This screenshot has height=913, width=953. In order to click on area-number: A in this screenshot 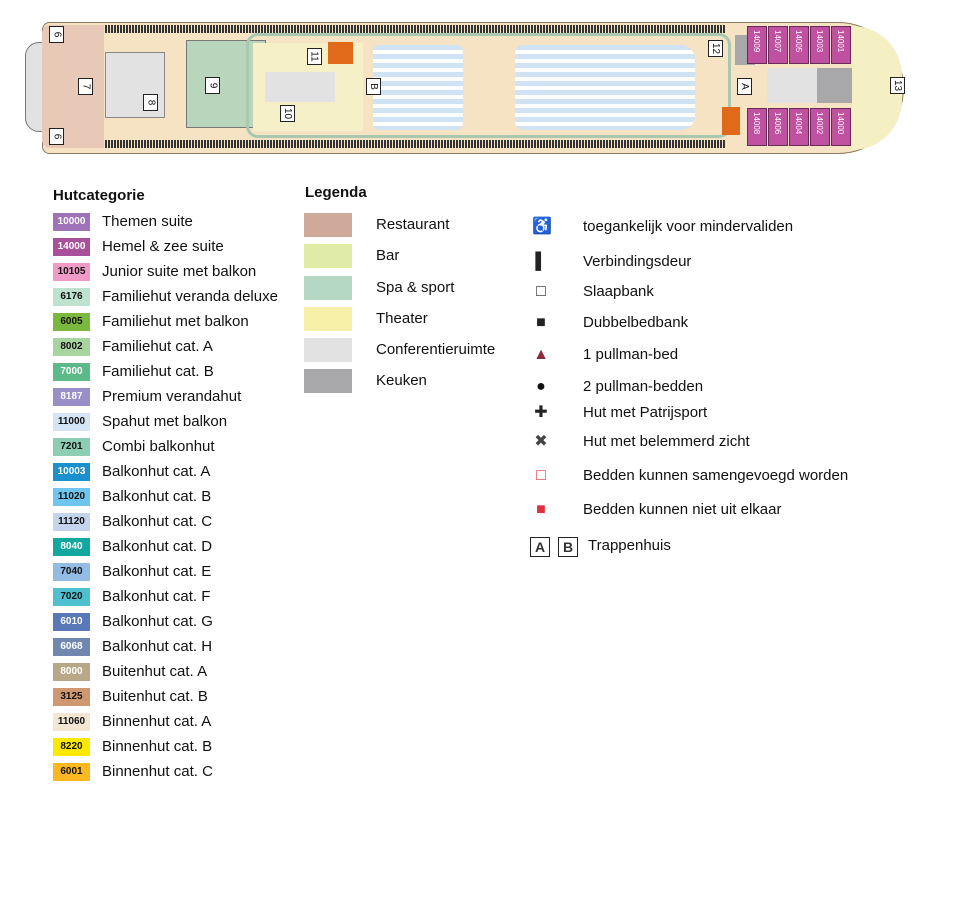, I will do `click(744, 86)`.